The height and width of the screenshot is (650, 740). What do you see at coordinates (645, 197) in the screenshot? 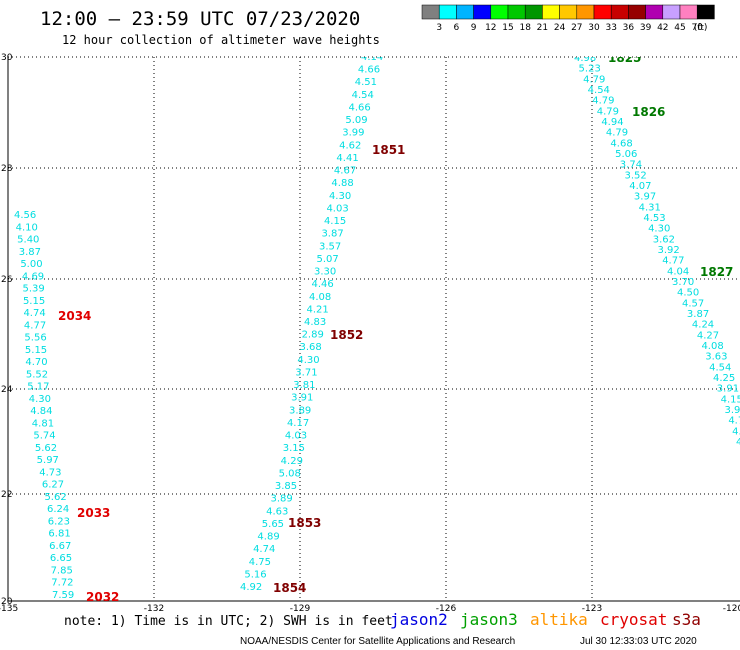
I see `wave-height-value: 3.97` at bounding box center [645, 197].